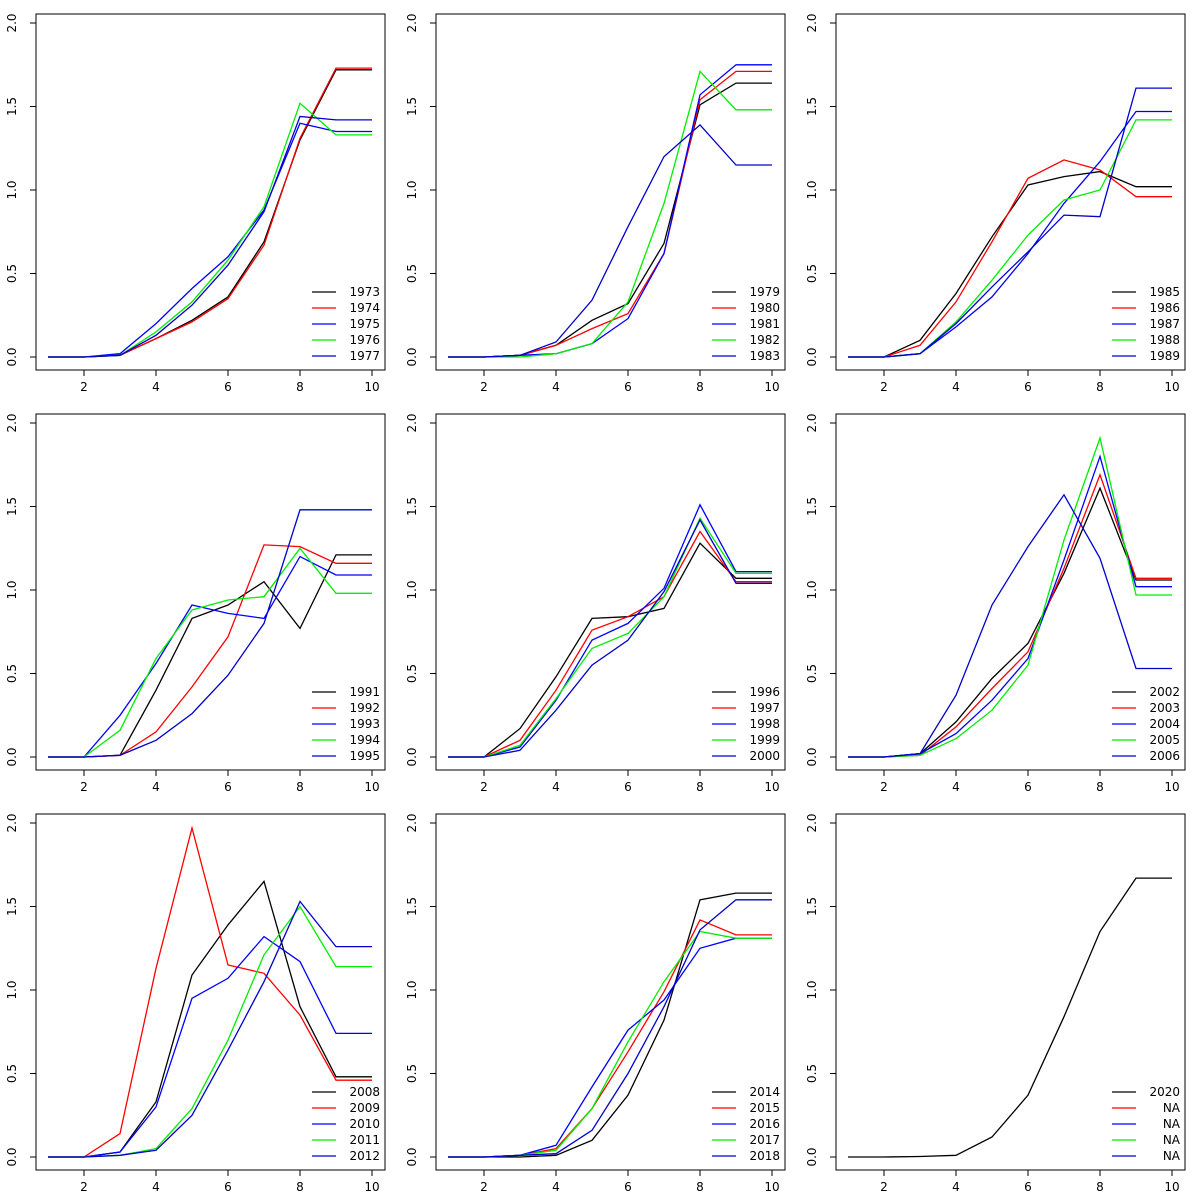 The height and width of the screenshot is (1200, 1200). What do you see at coordinates (364, 692) in the screenshot?
I see `legend-label: 1991` at bounding box center [364, 692].